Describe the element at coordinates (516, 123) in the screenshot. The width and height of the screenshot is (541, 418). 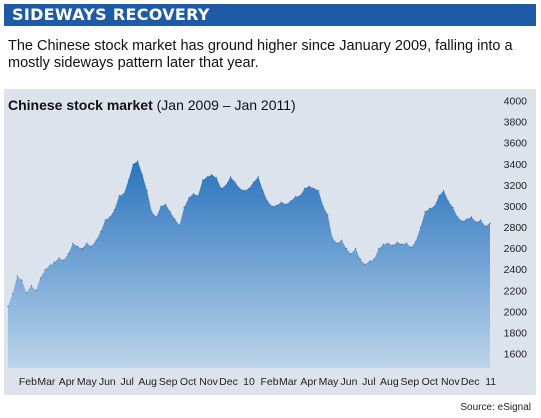
I see `y-tick-label: 3800` at that location.